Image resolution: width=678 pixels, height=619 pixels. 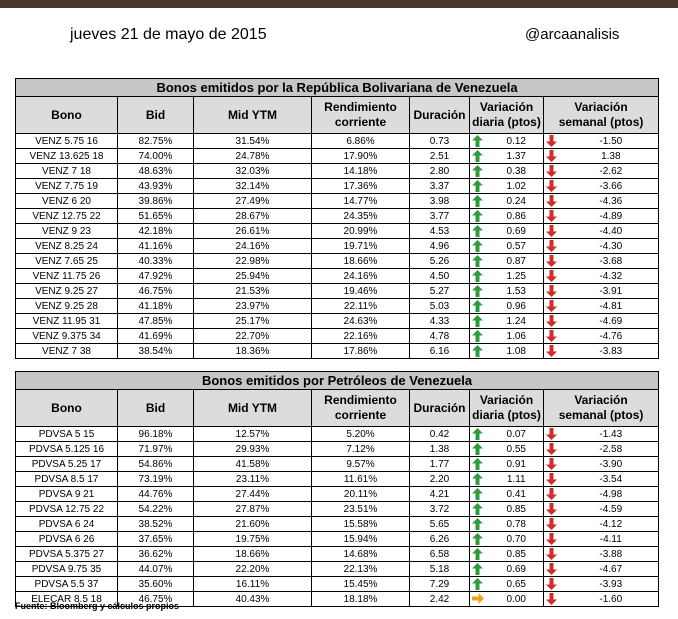 I want to click on bid-value: 44.07%, so click(x=155, y=569).